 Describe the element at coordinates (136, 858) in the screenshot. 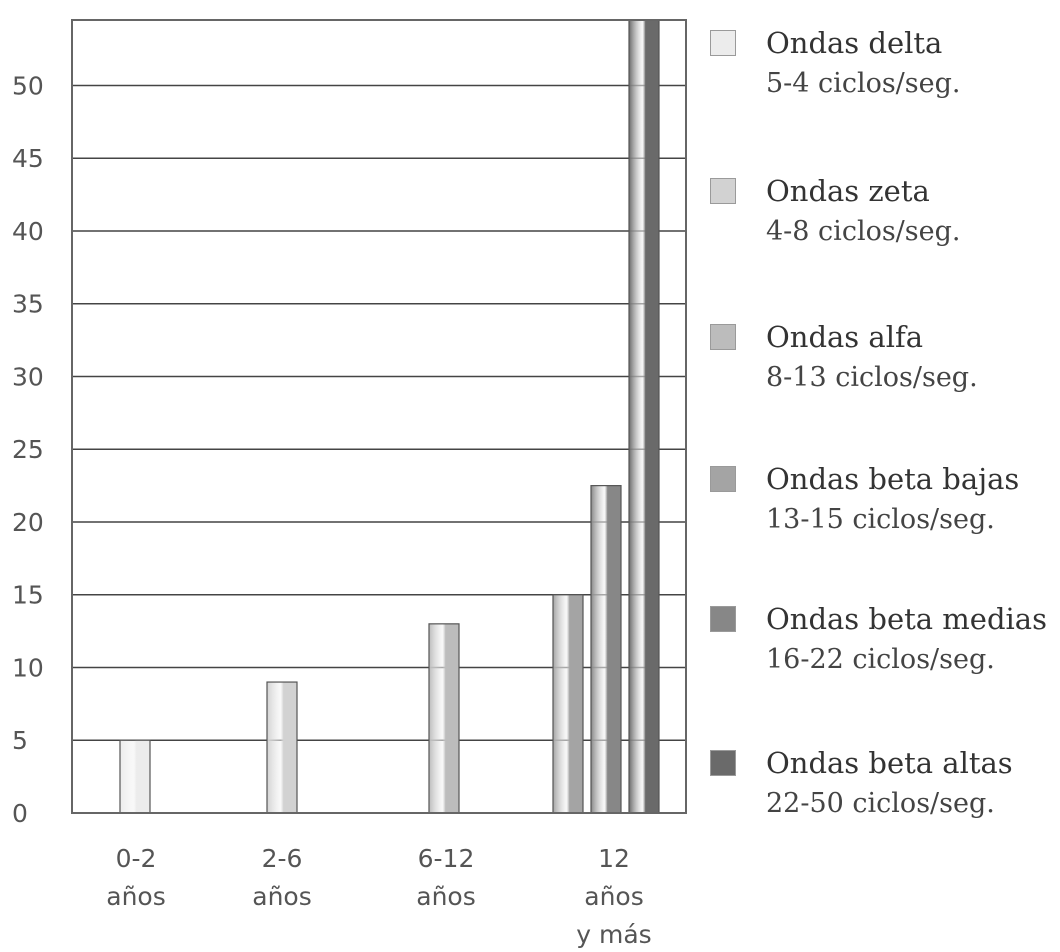

I see `x-category-label: 0-2` at that location.